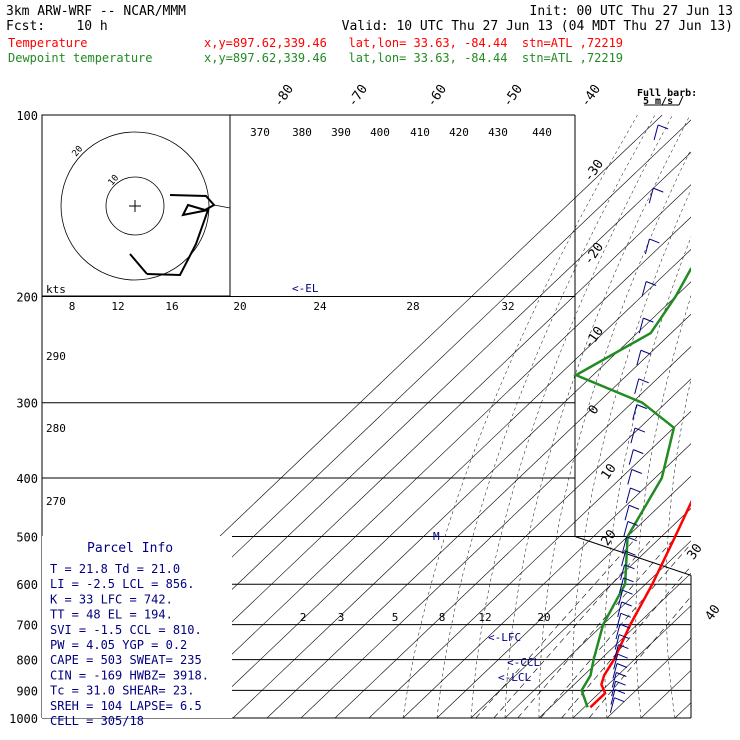 The height and width of the screenshot is (740, 740). What do you see at coordinates (27, 298) in the screenshot?
I see `pressure-tick-label: 200` at bounding box center [27, 298].